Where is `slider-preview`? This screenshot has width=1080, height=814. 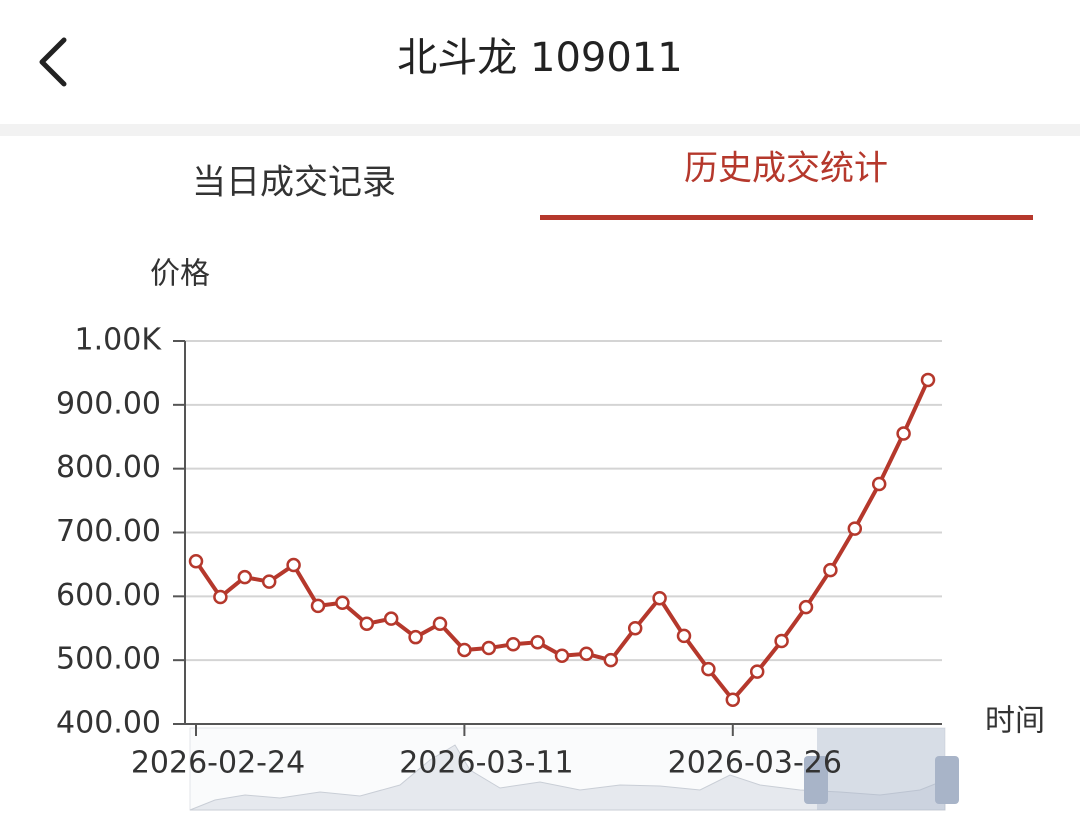
slider-preview is located at coordinates (567, 777).